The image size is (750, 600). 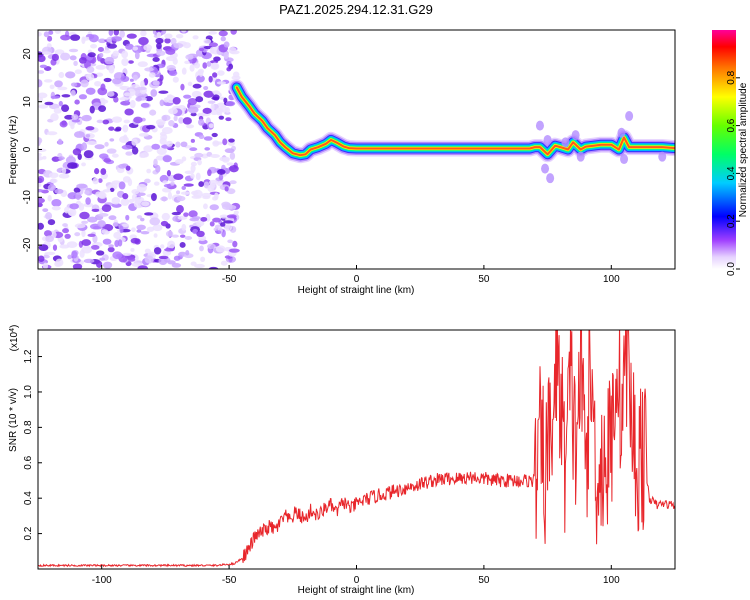 What do you see at coordinates (27, 244) in the screenshot?
I see `top-y-tick-label: -20` at bounding box center [27, 244].